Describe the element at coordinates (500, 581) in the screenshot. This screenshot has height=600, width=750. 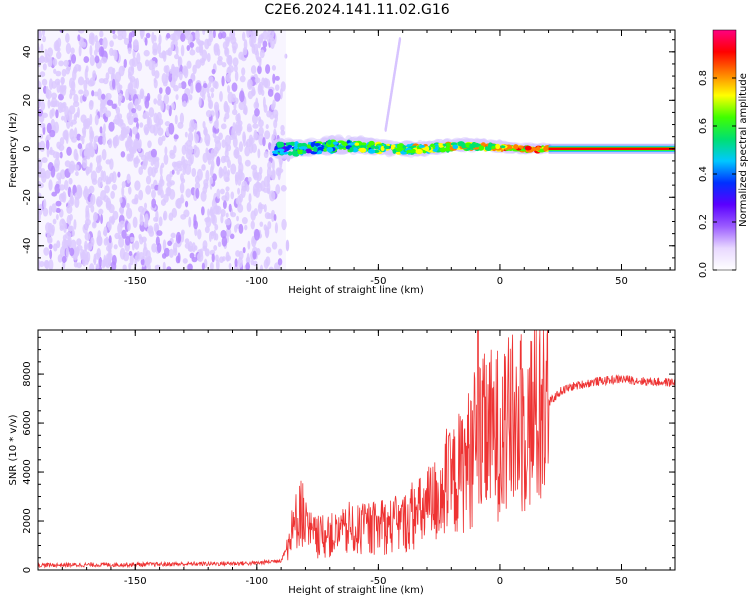
I see `x-tick-label: 0` at that location.